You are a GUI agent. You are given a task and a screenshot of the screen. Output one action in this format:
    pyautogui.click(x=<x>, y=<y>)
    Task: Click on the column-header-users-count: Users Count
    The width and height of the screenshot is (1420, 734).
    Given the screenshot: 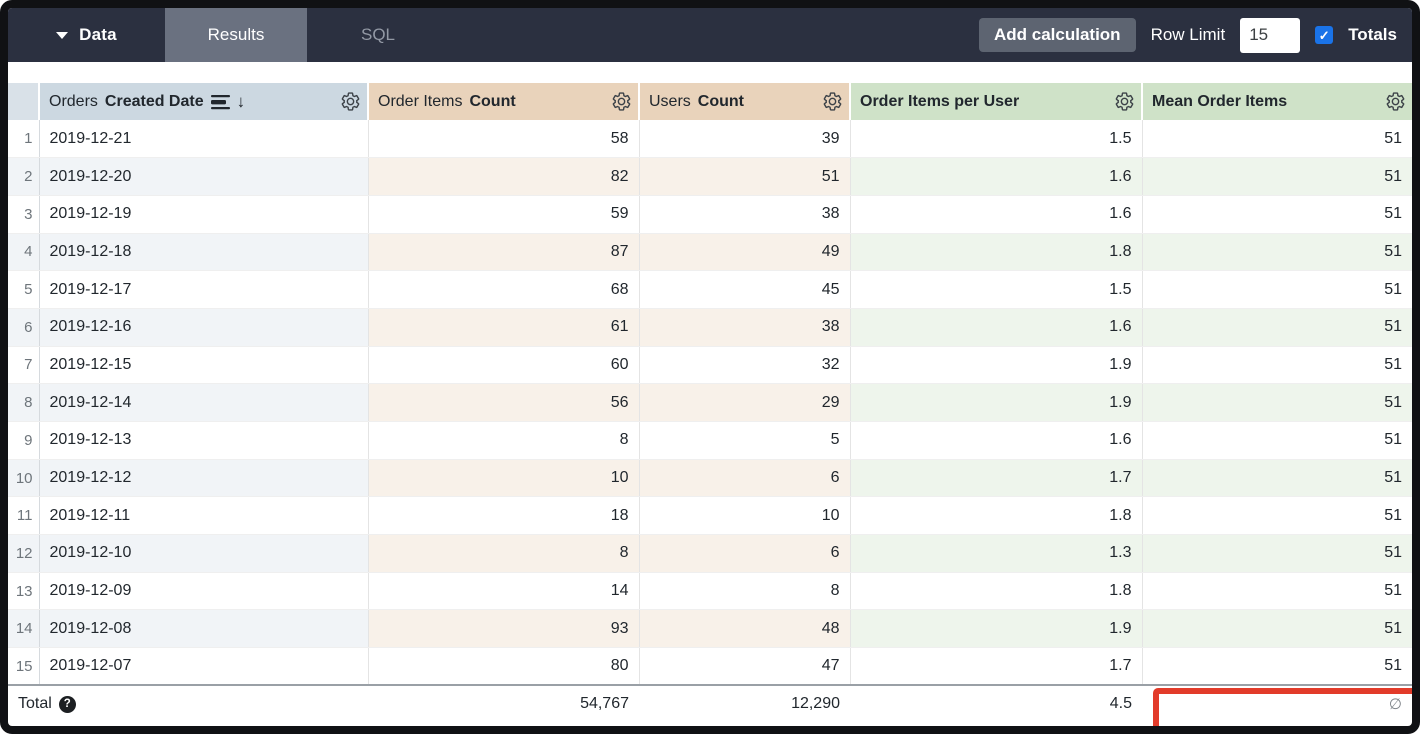 What is the action you would take?
    pyautogui.click(x=745, y=101)
    